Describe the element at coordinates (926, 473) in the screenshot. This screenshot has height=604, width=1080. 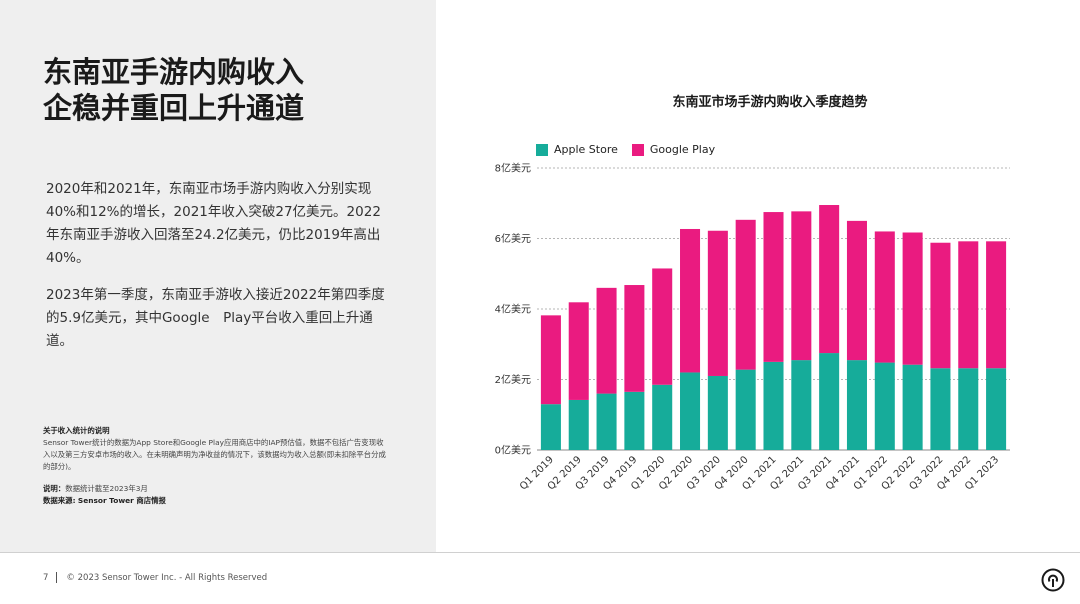
I see `x-tick-label: Q3 2022` at that location.